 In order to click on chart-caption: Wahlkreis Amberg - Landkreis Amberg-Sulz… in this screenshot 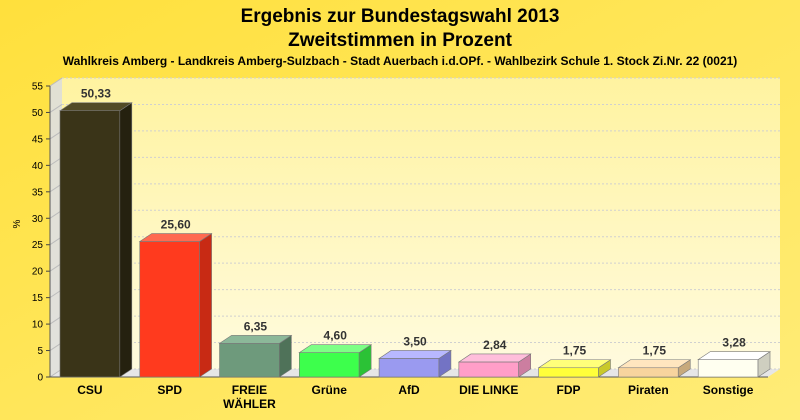, I will do `click(400, 61)`.